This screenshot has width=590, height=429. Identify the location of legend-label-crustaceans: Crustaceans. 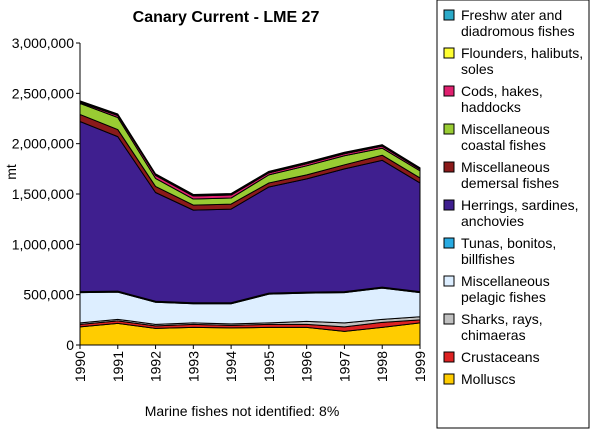
(500, 357).